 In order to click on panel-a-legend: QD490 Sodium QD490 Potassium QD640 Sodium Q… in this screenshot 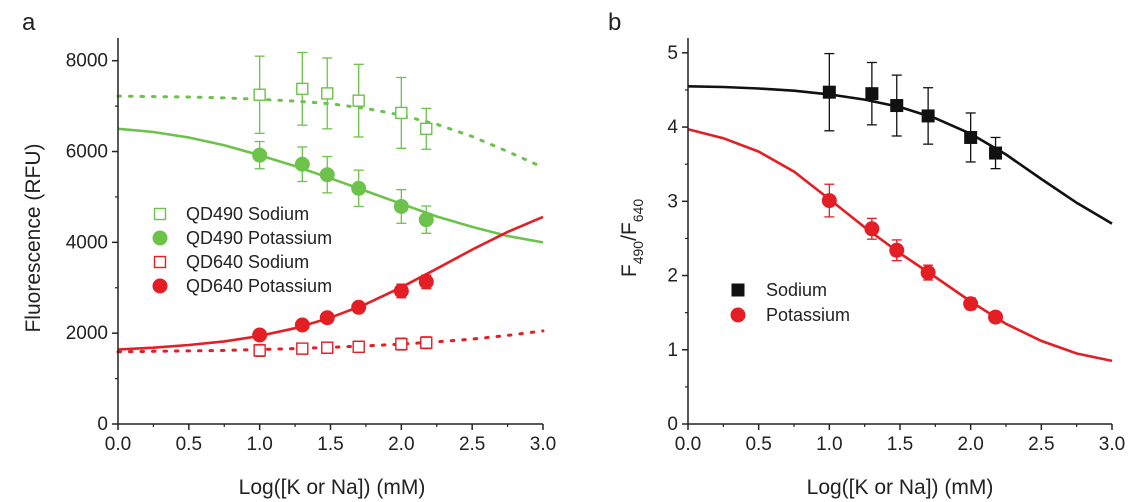, I will do `click(242, 250)`.